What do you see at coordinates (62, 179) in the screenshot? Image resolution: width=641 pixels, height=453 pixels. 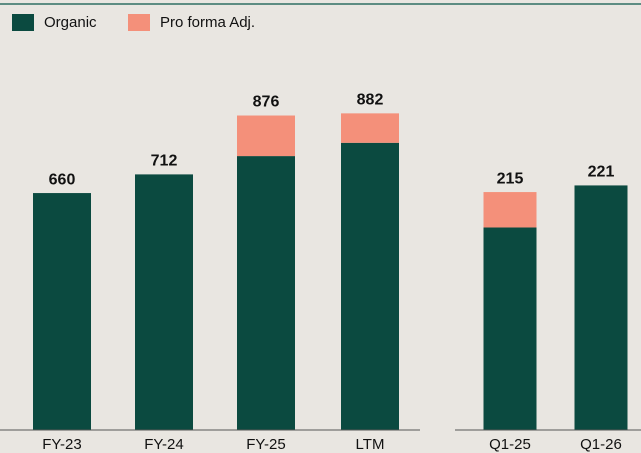 I see `total-label: 660` at bounding box center [62, 179].